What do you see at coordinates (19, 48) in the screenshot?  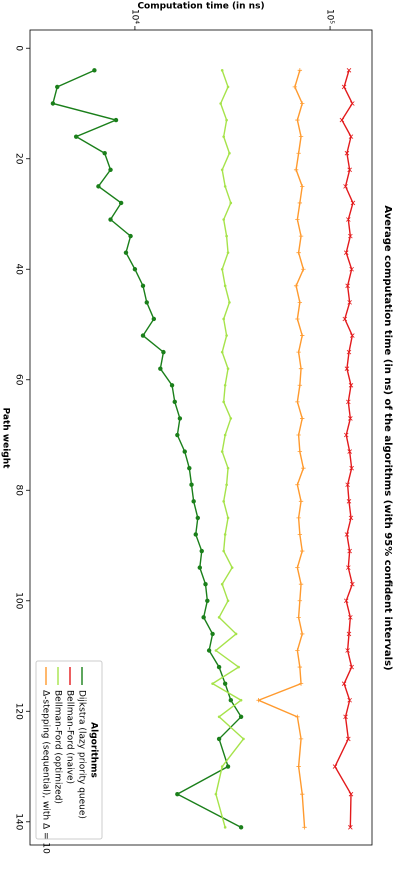 I see `x-tick-label: 0` at bounding box center [19, 48].